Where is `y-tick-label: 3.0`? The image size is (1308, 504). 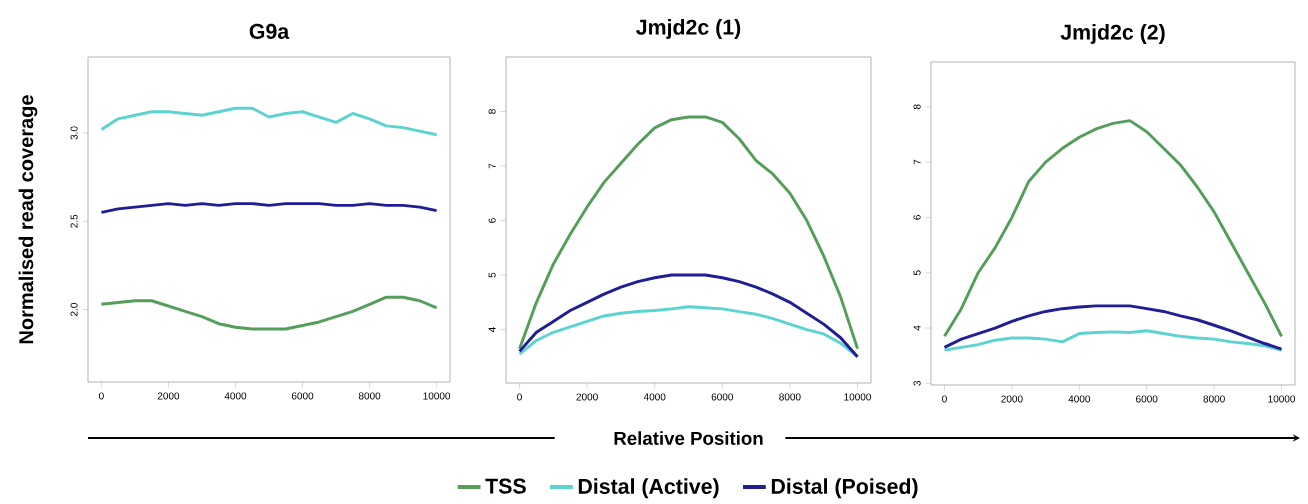
y-tick-label: 3.0 is located at coordinates (74, 133).